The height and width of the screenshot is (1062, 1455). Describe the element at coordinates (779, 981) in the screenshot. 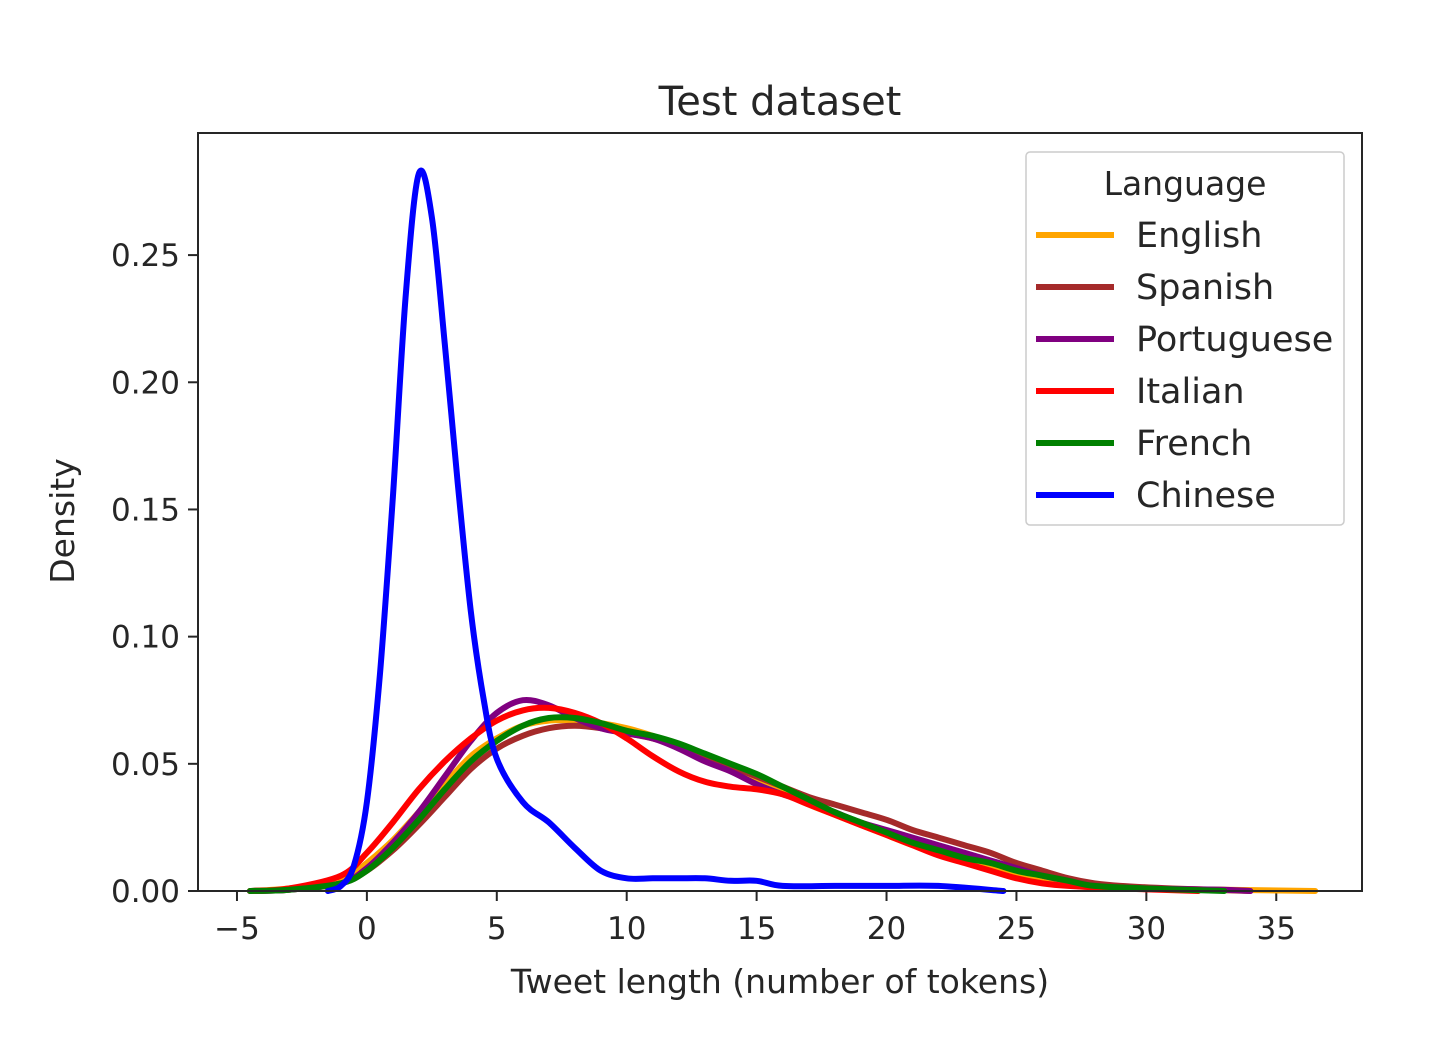

I see `x-axis-label: Tweet length (number of tokens)` at that location.